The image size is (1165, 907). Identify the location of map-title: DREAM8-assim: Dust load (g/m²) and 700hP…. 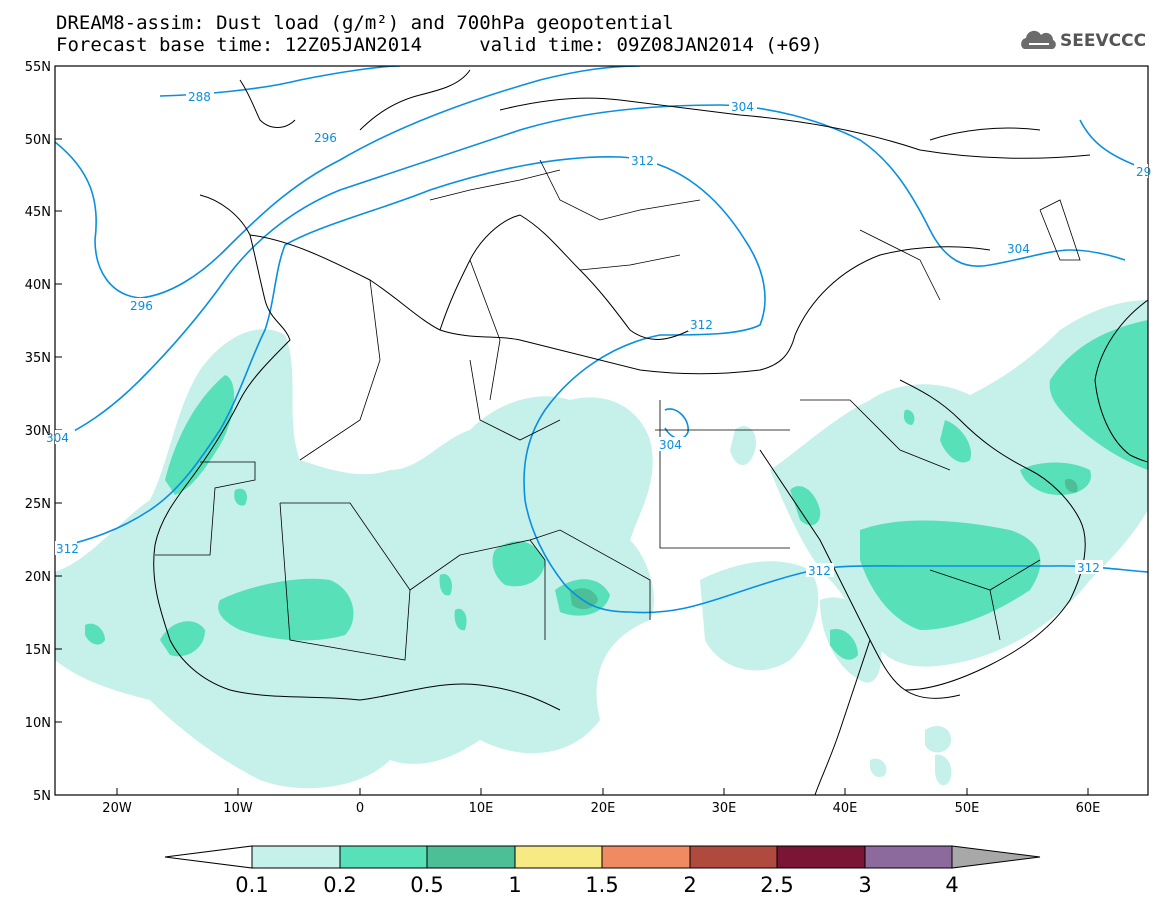
(365, 23).